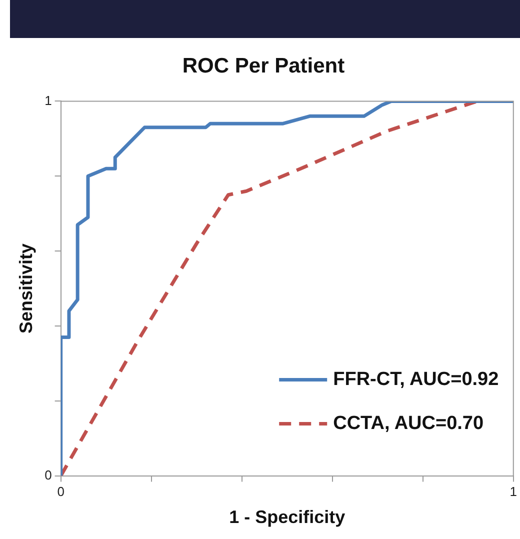  What do you see at coordinates (263, 66) in the screenshot?
I see `chart-title: ROC Per Patient` at bounding box center [263, 66].